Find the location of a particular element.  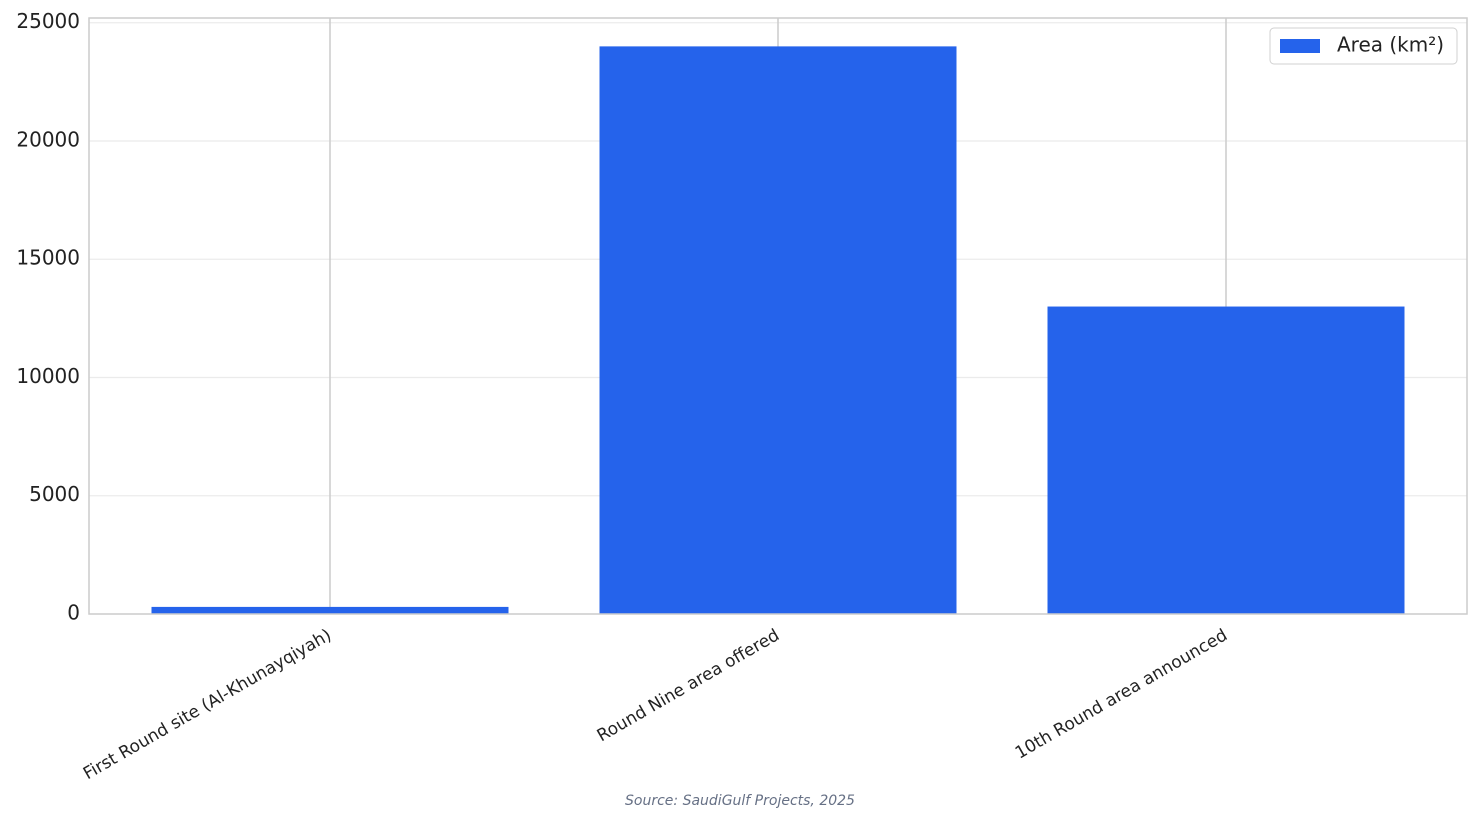

x-tick-label: 10th Round area announced is located at coordinates (1121, 694).